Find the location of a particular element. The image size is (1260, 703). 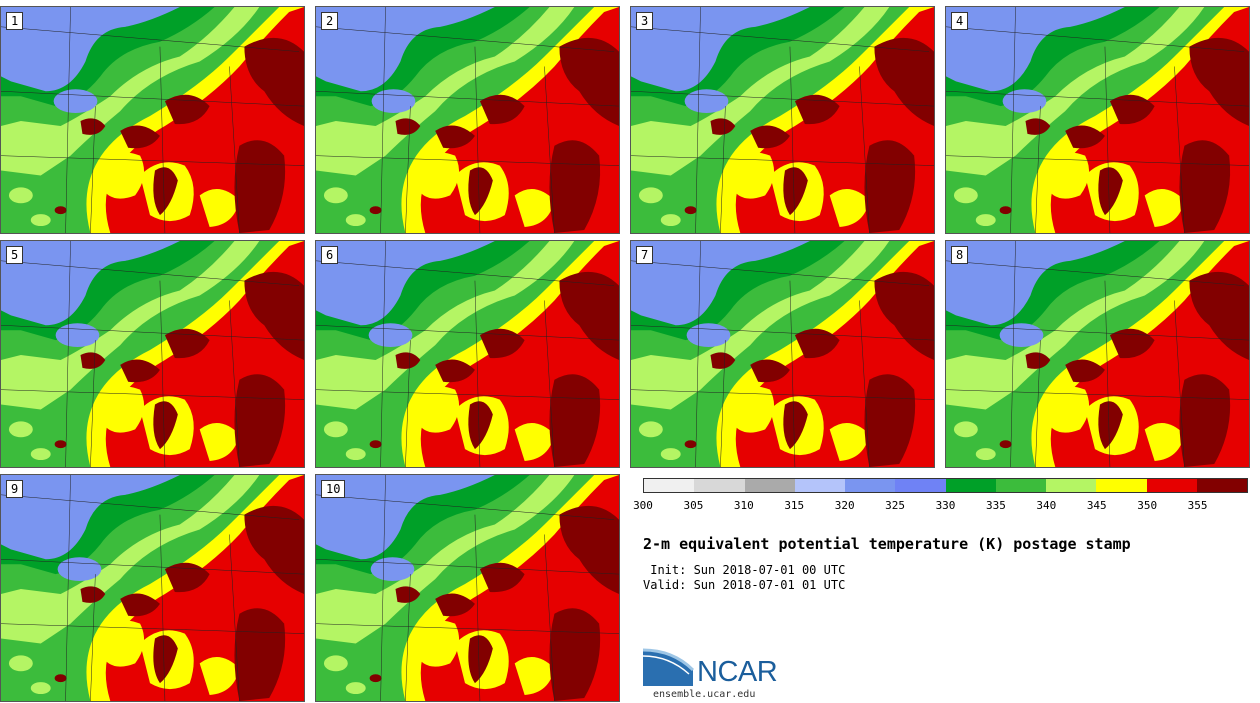

panel-number: 7 is located at coordinates (645, 255).